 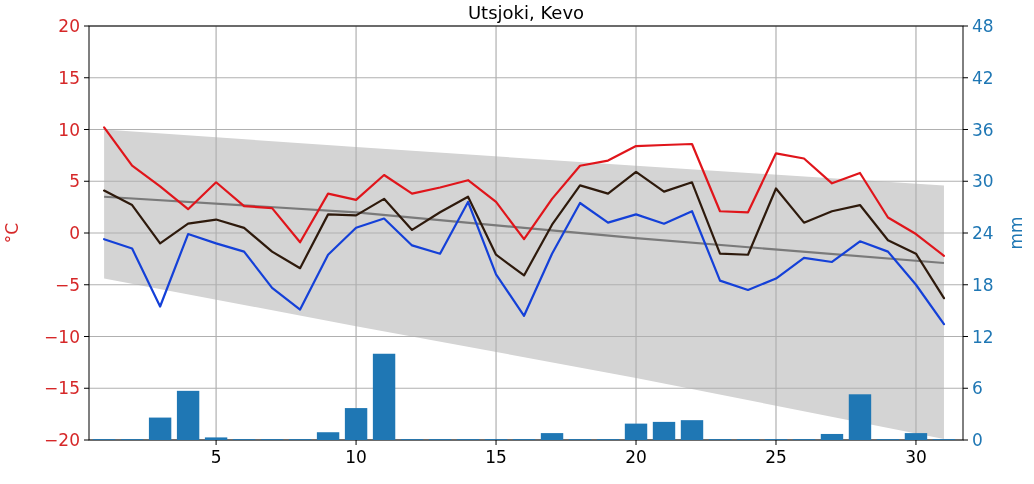 I want to click on x-tick-label: 30, so click(x=916, y=457).